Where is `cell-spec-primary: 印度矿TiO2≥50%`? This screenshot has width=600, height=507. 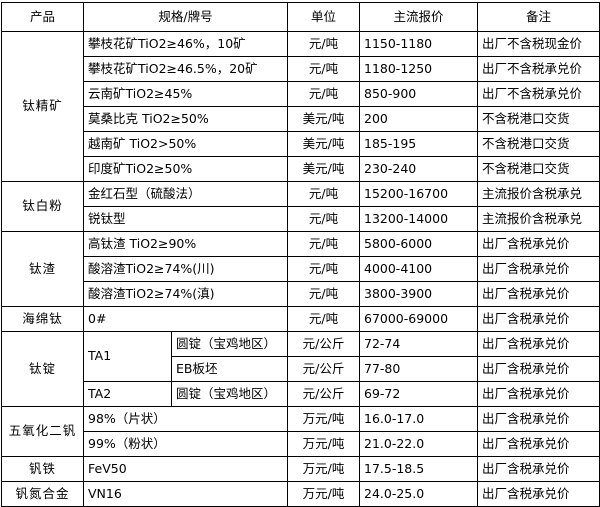 cell-spec-primary: 印度矿TiO2≥50% is located at coordinates (185, 169).